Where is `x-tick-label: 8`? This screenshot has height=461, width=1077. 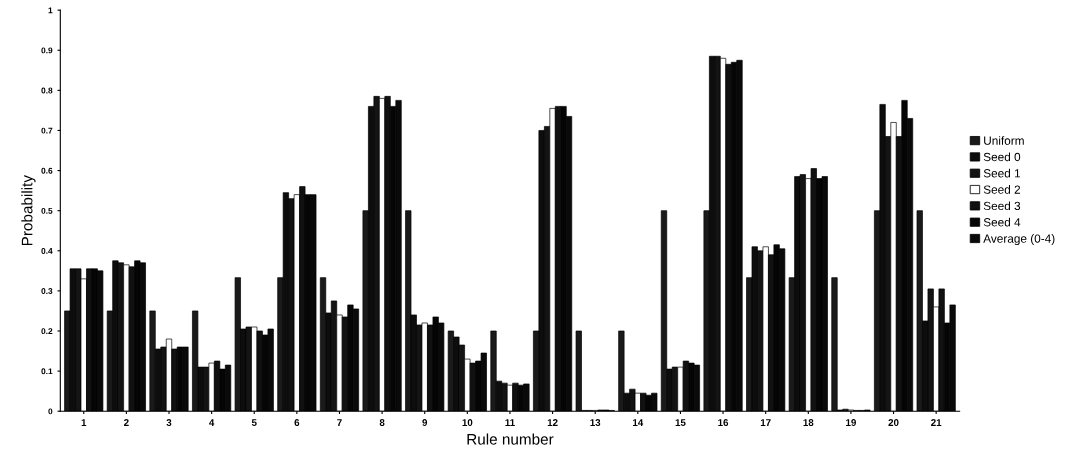 x-tick-label: 8 is located at coordinates (382, 422).